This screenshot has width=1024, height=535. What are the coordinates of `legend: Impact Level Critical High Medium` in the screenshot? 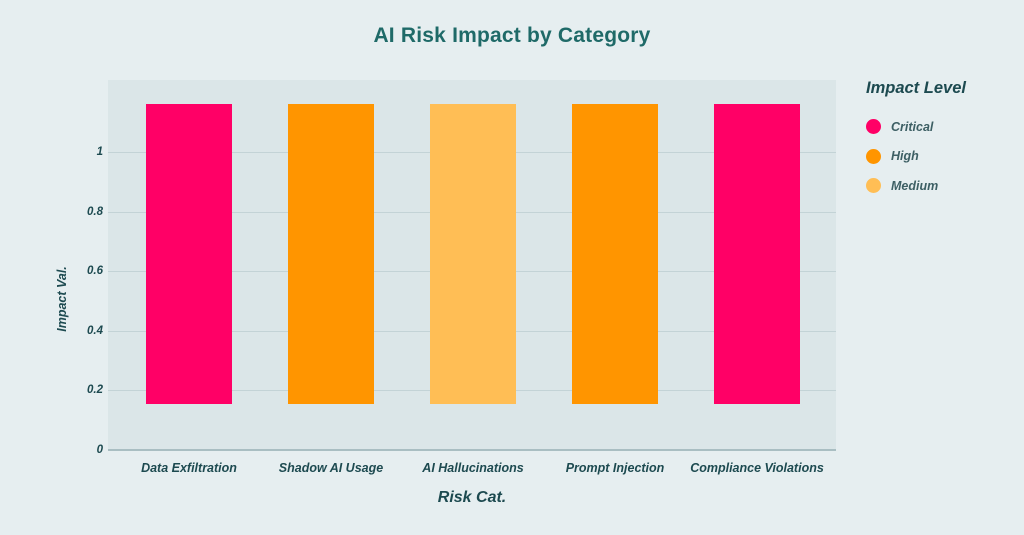 It's located at (916, 140).